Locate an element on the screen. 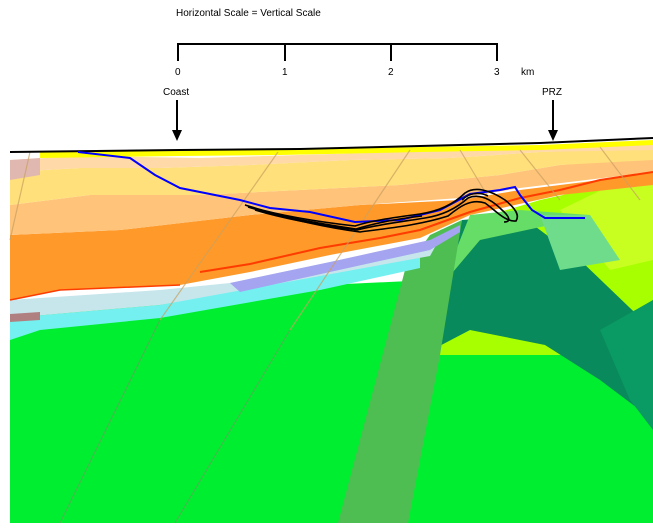 The height and width of the screenshot is (528, 653). periwinkle-band is located at coordinates (345, 258).